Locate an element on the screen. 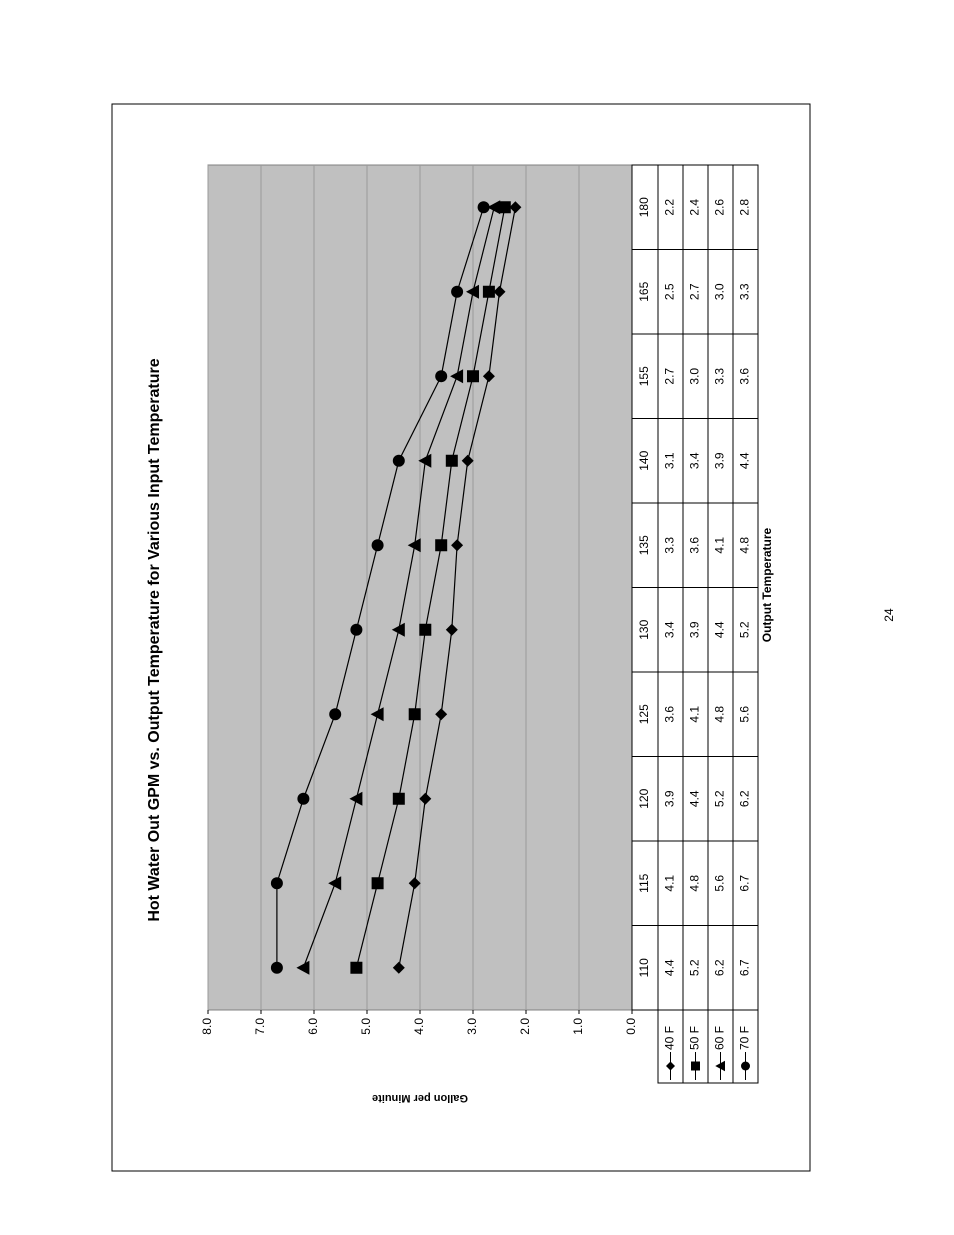  x-tick-label: 120 is located at coordinates (644, 798).